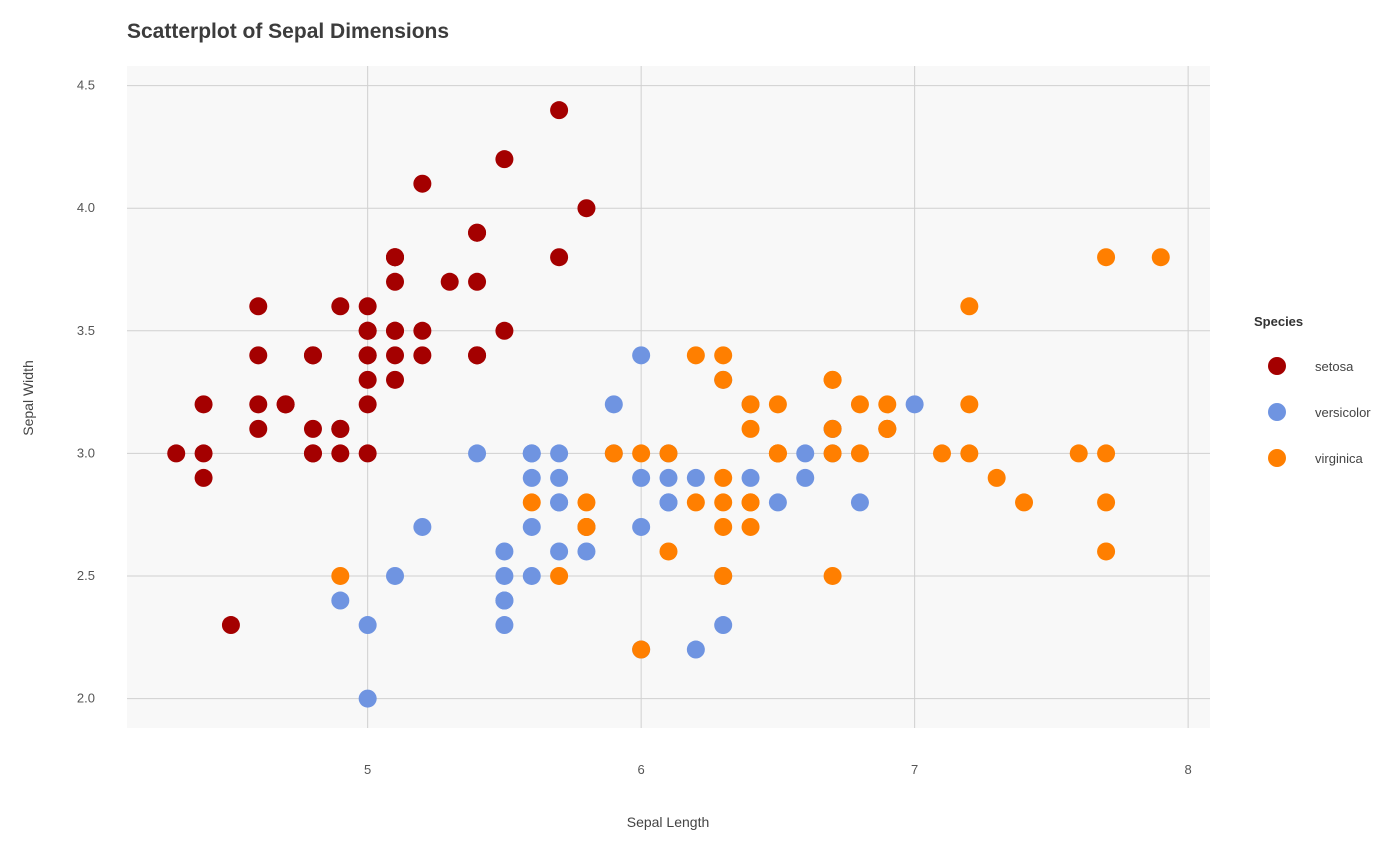  What do you see at coordinates (1312, 458) in the screenshot?
I see `legend-item-virginica: virginica` at bounding box center [1312, 458].